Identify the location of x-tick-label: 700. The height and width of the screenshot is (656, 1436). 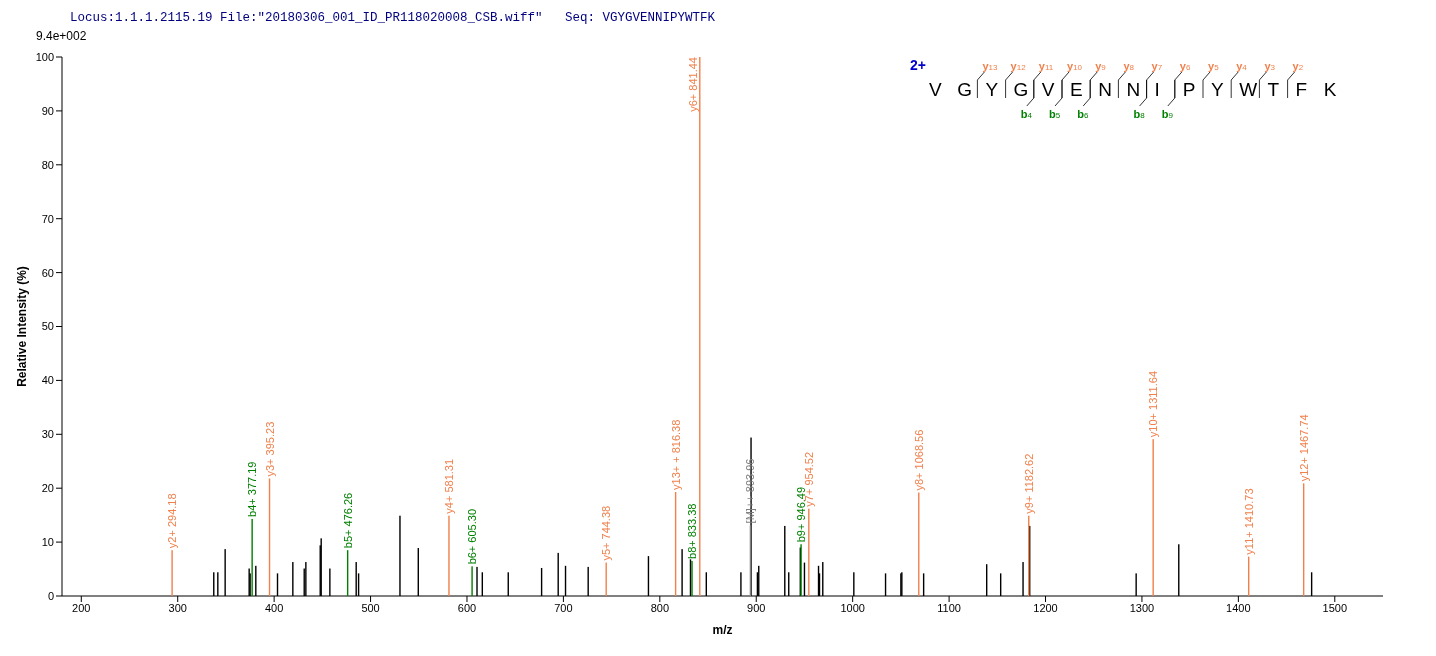
(563, 607).